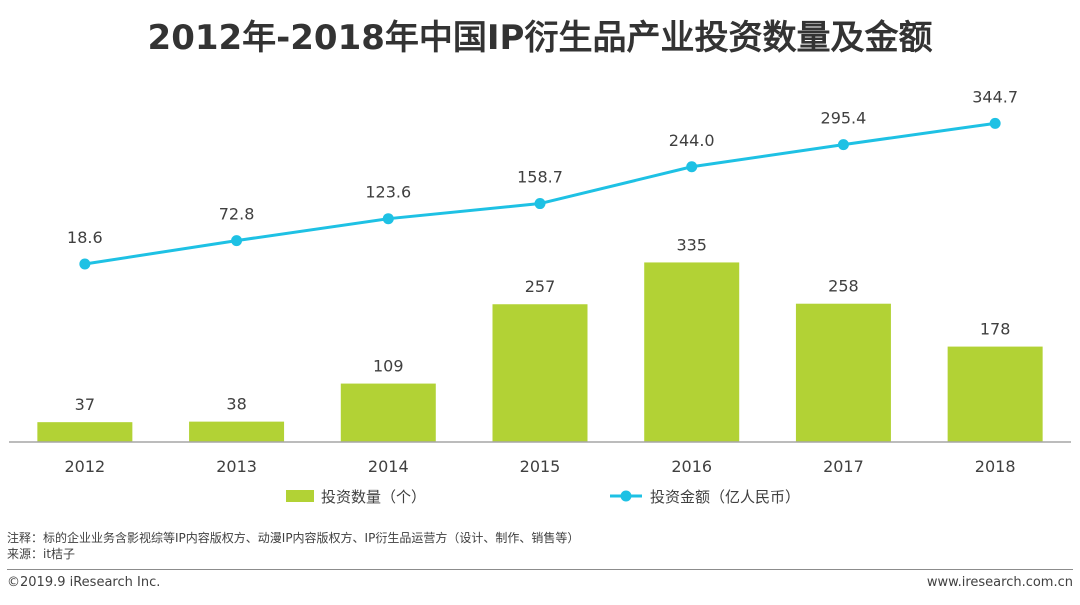 The height and width of the screenshot is (605, 1080). I want to click on chart-source: 来源：it桔子, so click(41, 554).